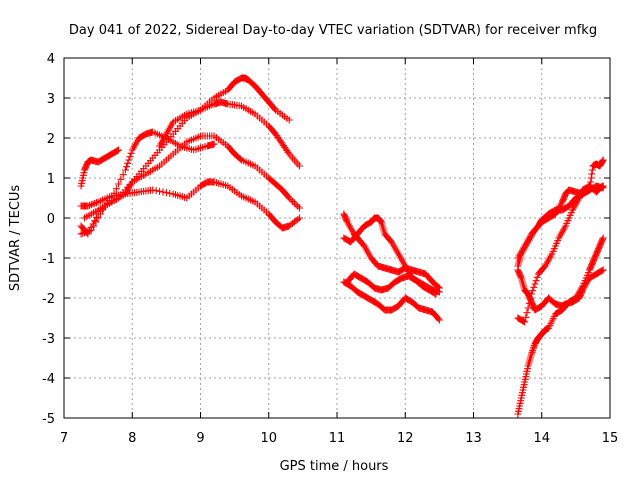 The height and width of the screenshot is (480, 640). Describe the element at coordinates (132, 438) in the screenshot. I see `x-tick-label: 8` at that location.